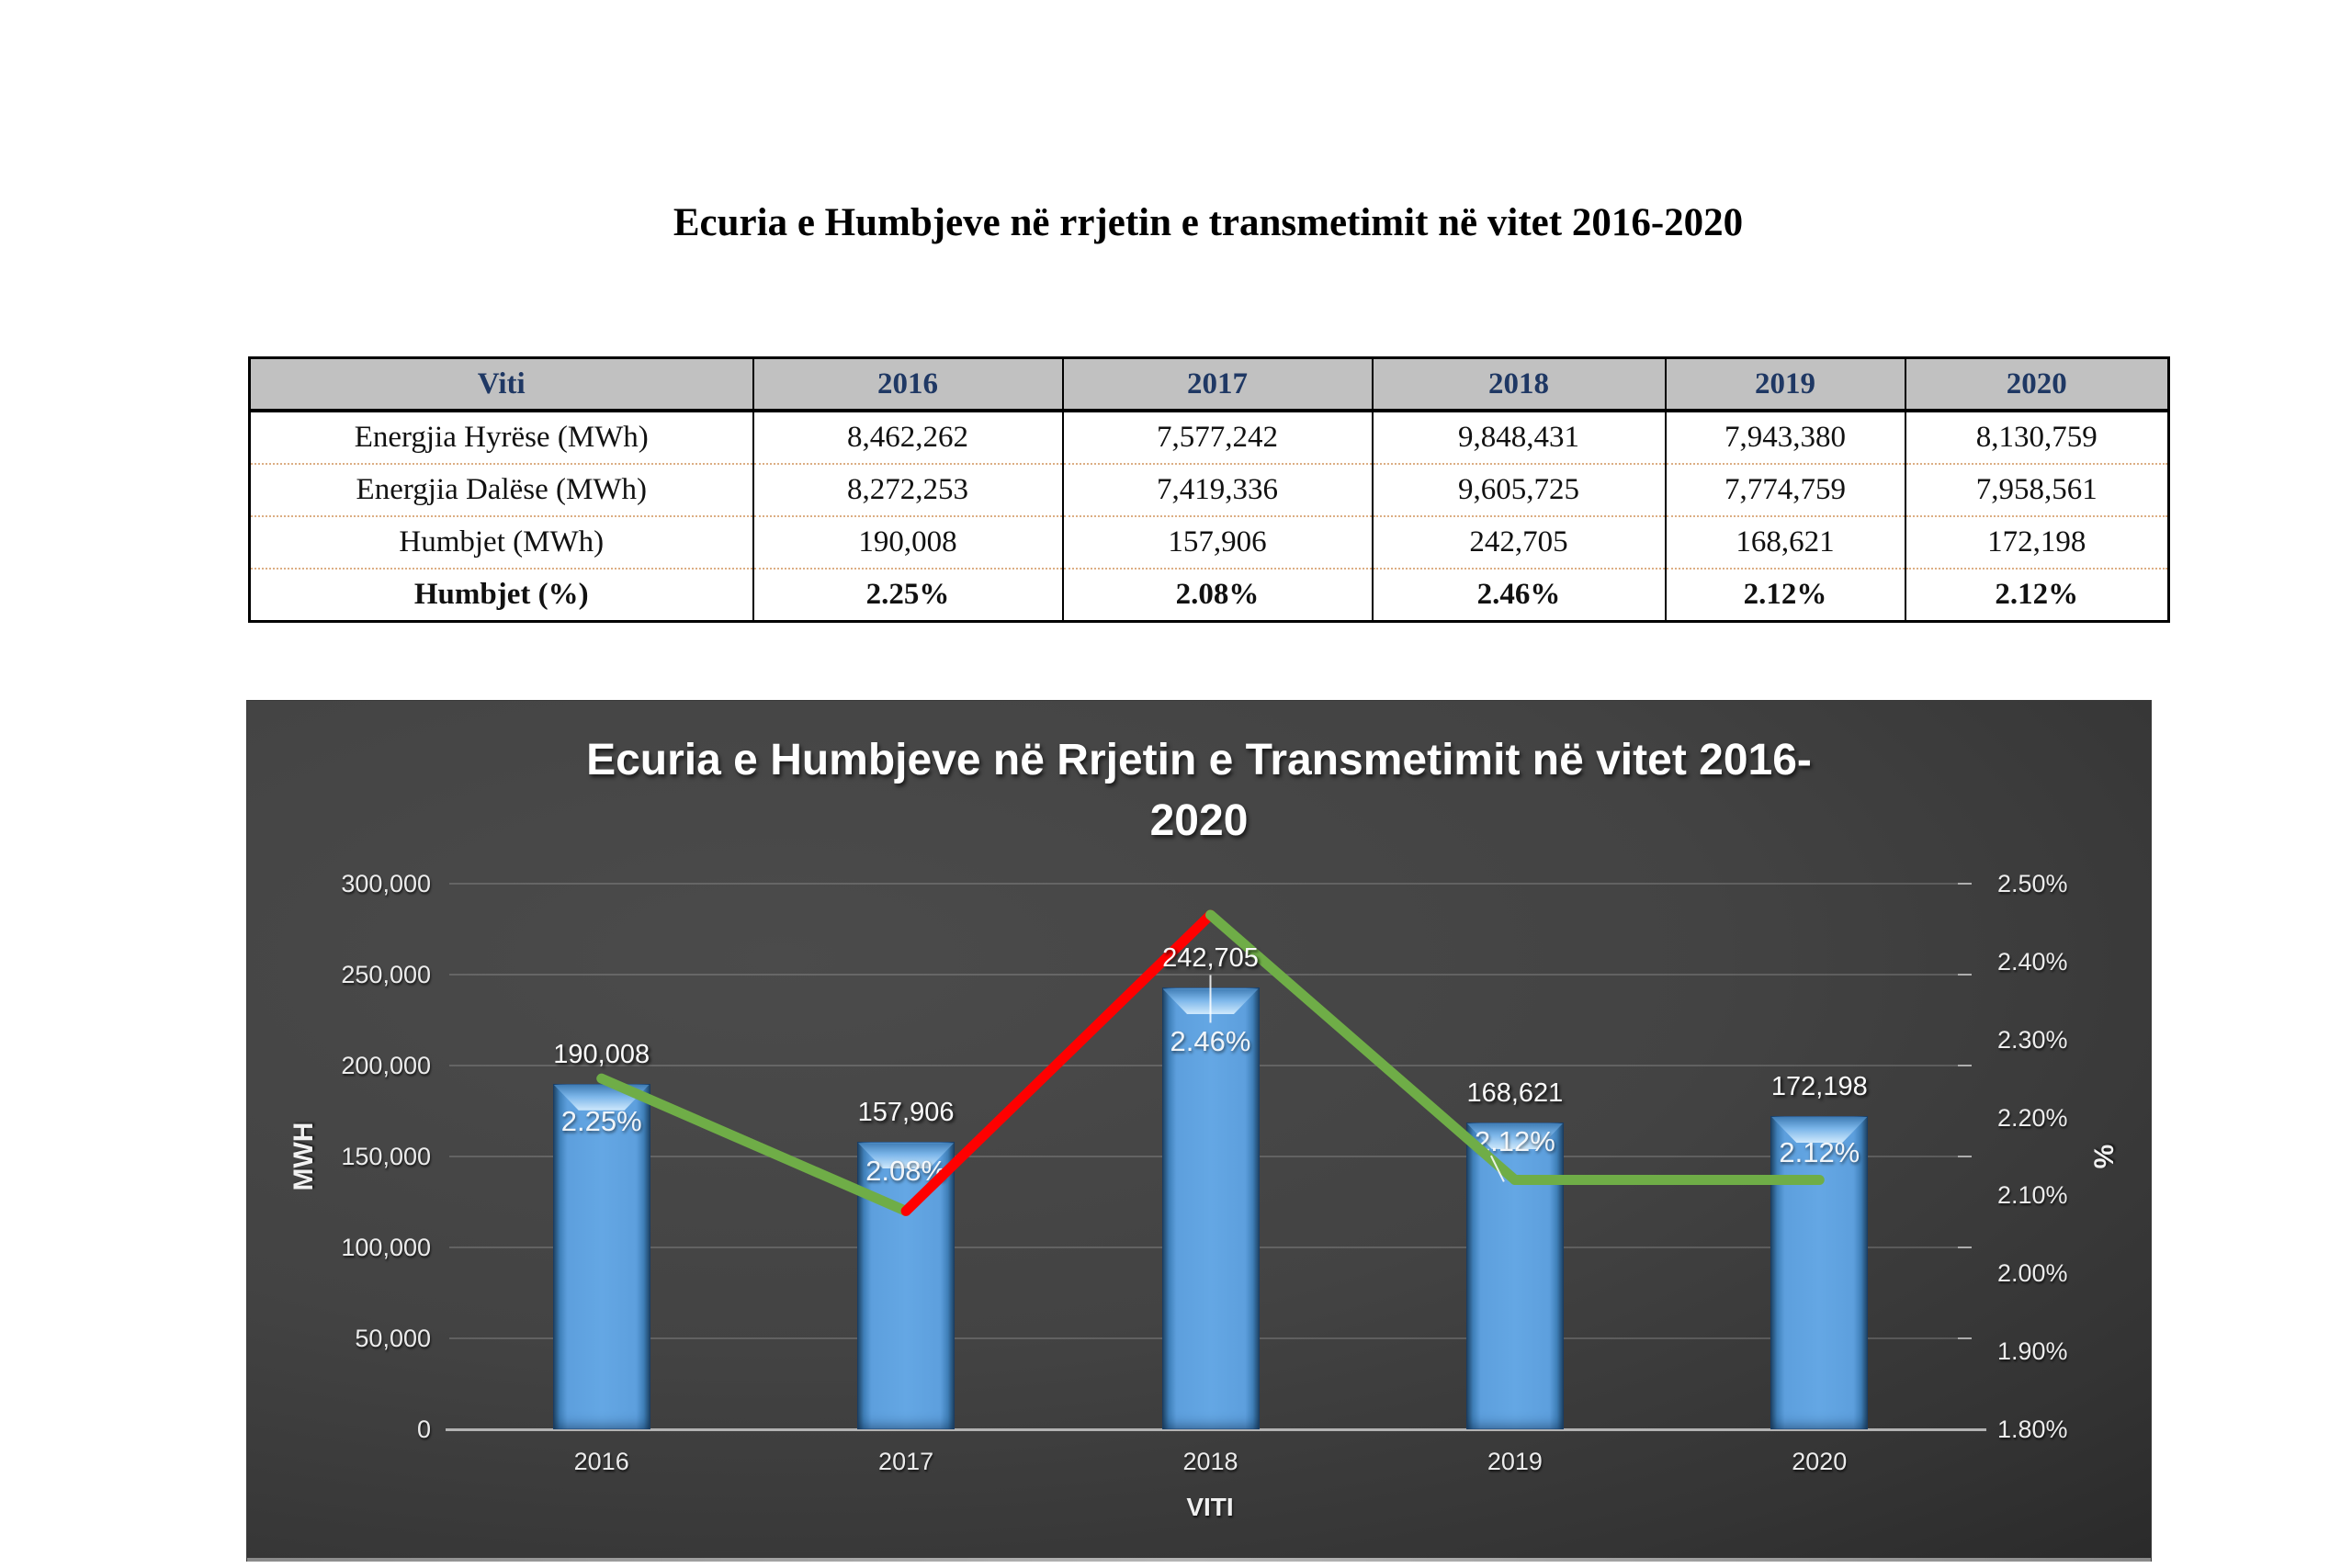  Describe the element at coordinates (1058, 1062) in the screenshot. I see `line-segment-2017-2018` at that location.